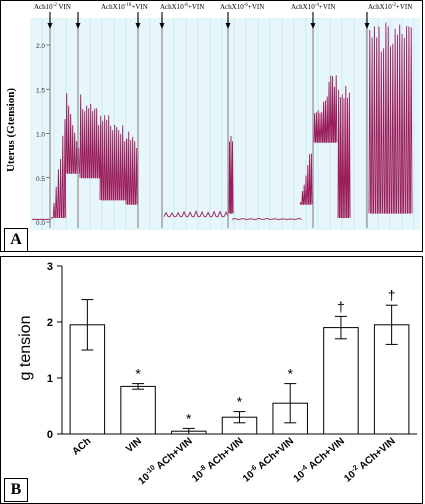  I want to click on bar-x-tick-label: 10-2 ACh+VIN, so click(370, 460).